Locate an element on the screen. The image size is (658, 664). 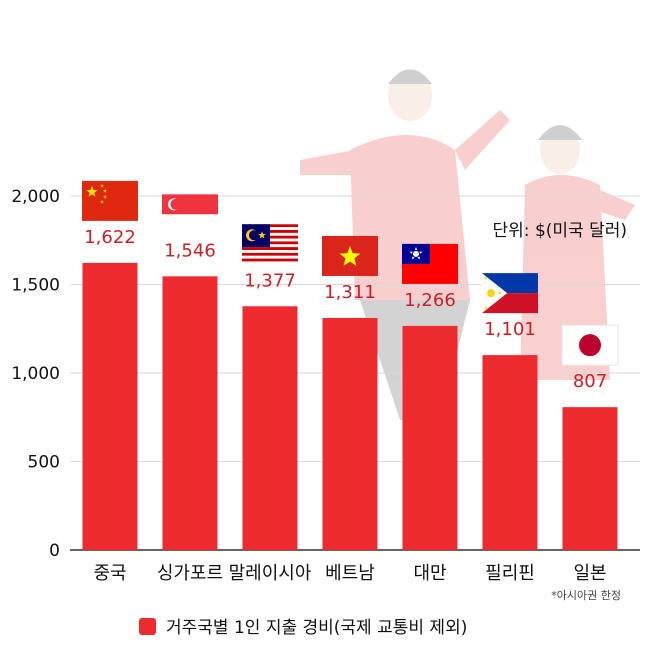
x-tick-label: 일본 is located at coordinates (589, 573).